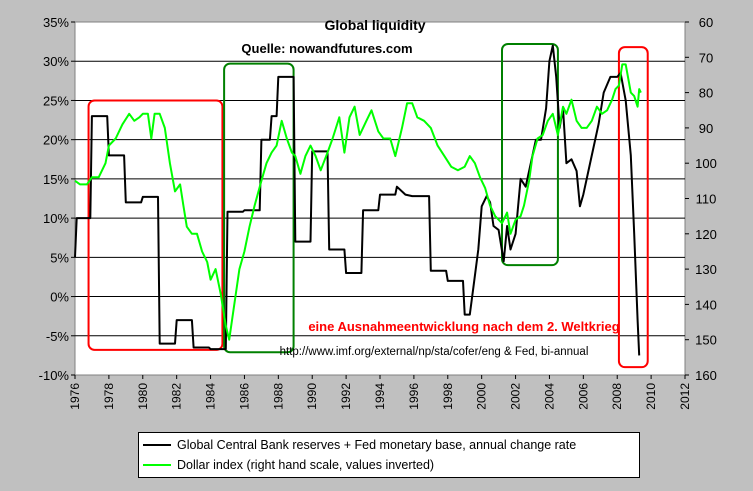 This screenshot has width=753, height=491. I want to click on right-tick-label: 160, so click(706, 375).